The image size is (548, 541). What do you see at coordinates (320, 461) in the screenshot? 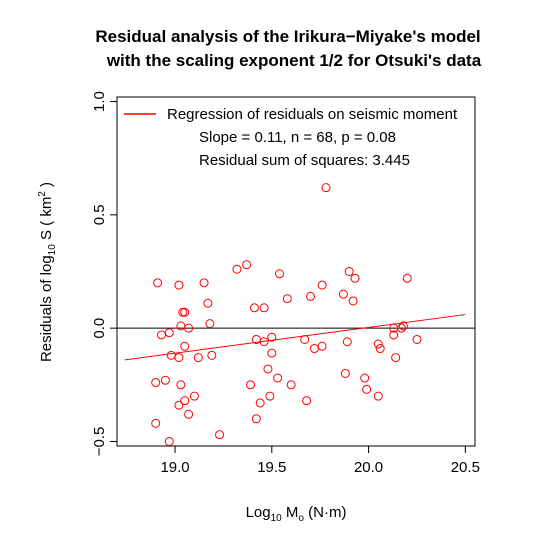
I see `x-axis: 19.0 19.5 20.0 20.5` at bounding box center [320, 461].